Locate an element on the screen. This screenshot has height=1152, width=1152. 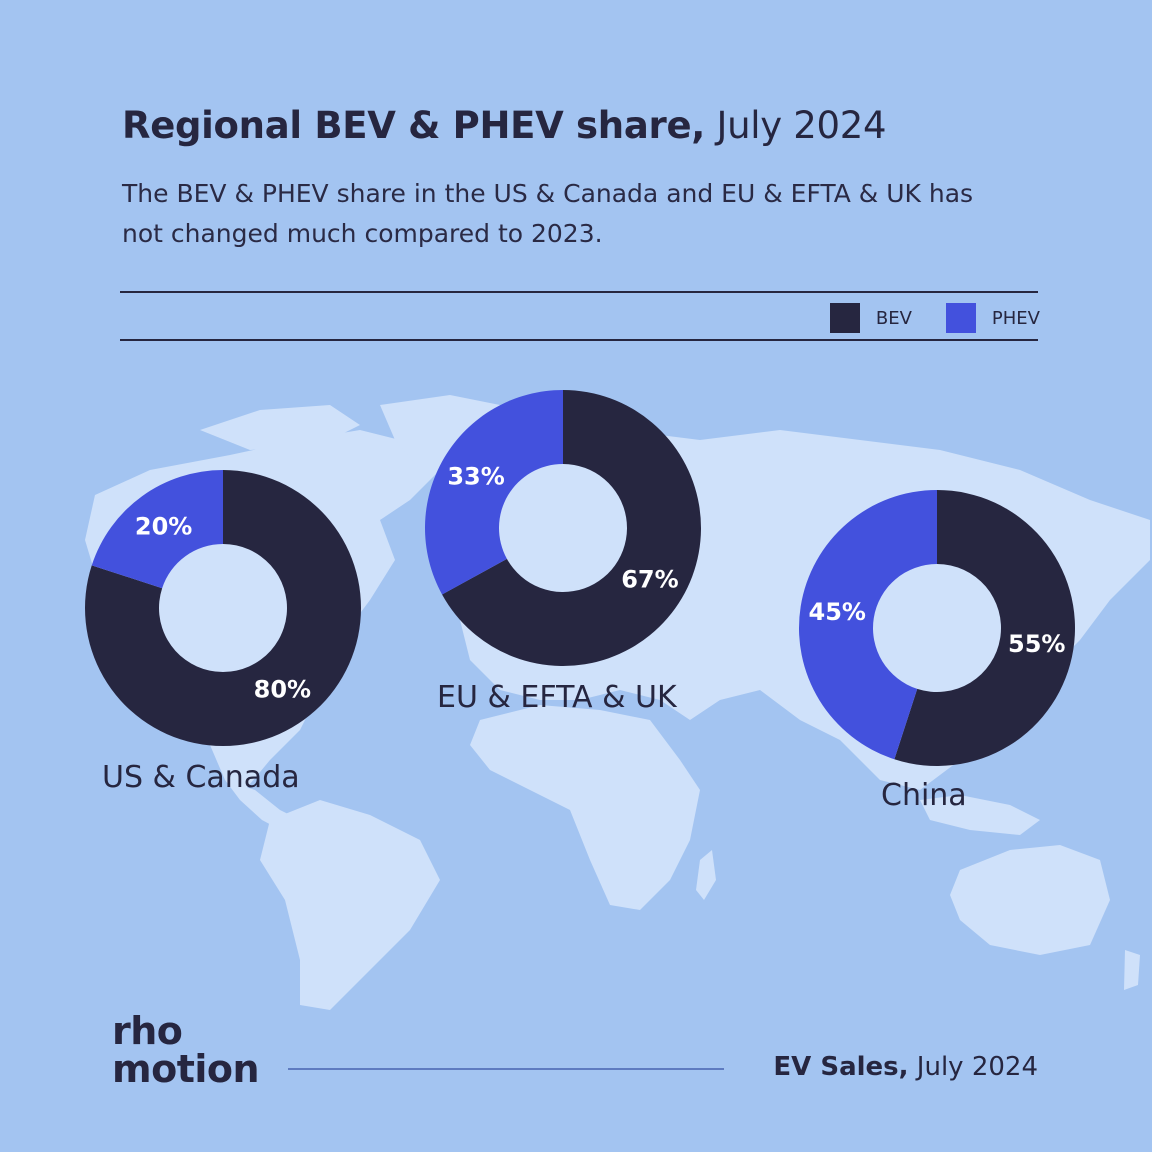
legend-swatch-phev is located at coordinates (960, 318).